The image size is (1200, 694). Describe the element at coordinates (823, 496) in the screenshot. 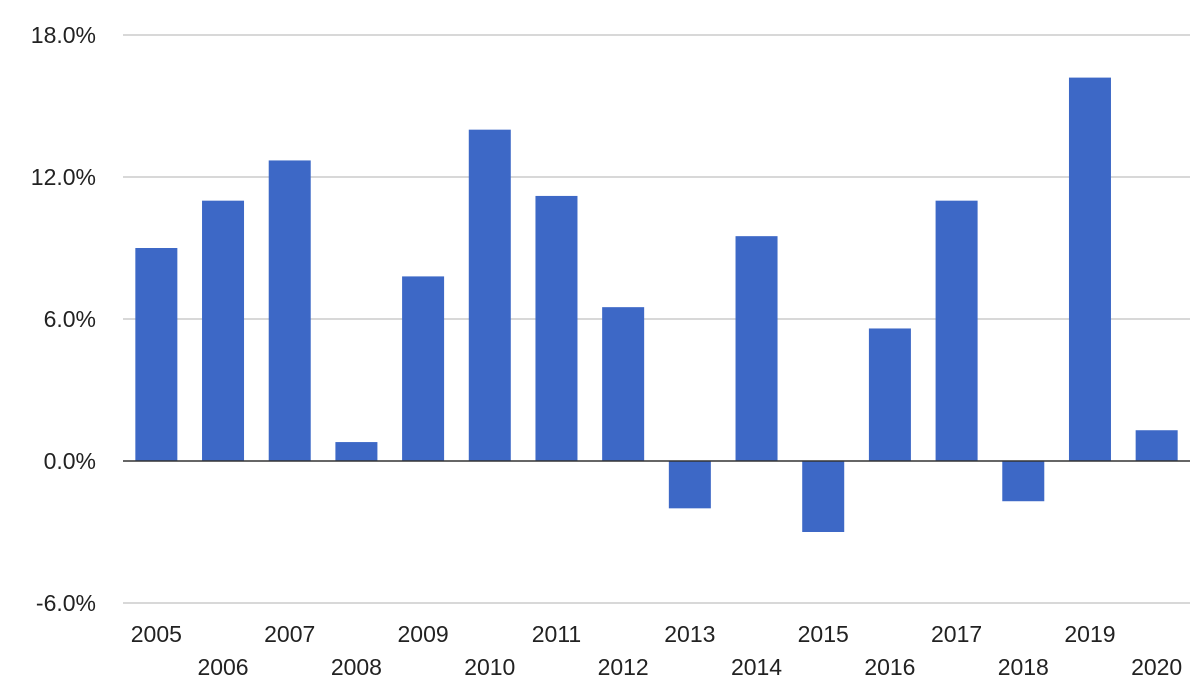

I see `bar-2015` at that location.